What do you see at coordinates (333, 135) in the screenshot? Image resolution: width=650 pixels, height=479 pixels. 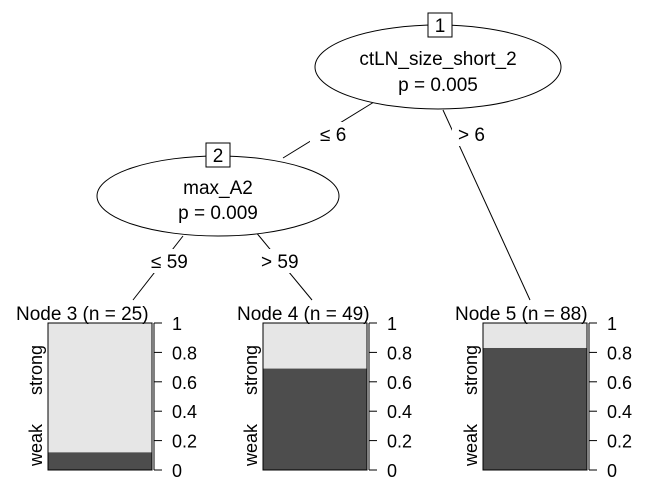 I see `edge-label-n1-left: ≤ 6` at bounding box center [333, 135].